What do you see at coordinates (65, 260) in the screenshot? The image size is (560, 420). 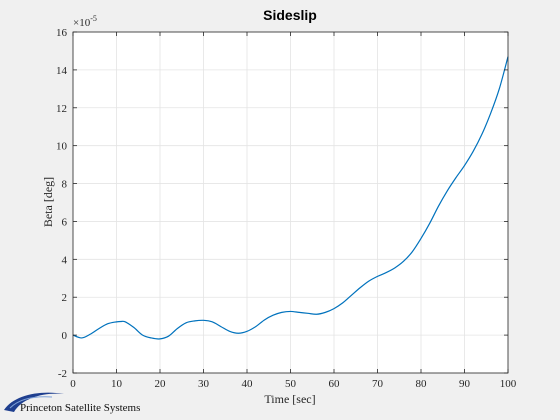 I see `y-tick-label: 4` at bounding box center [65, 260].